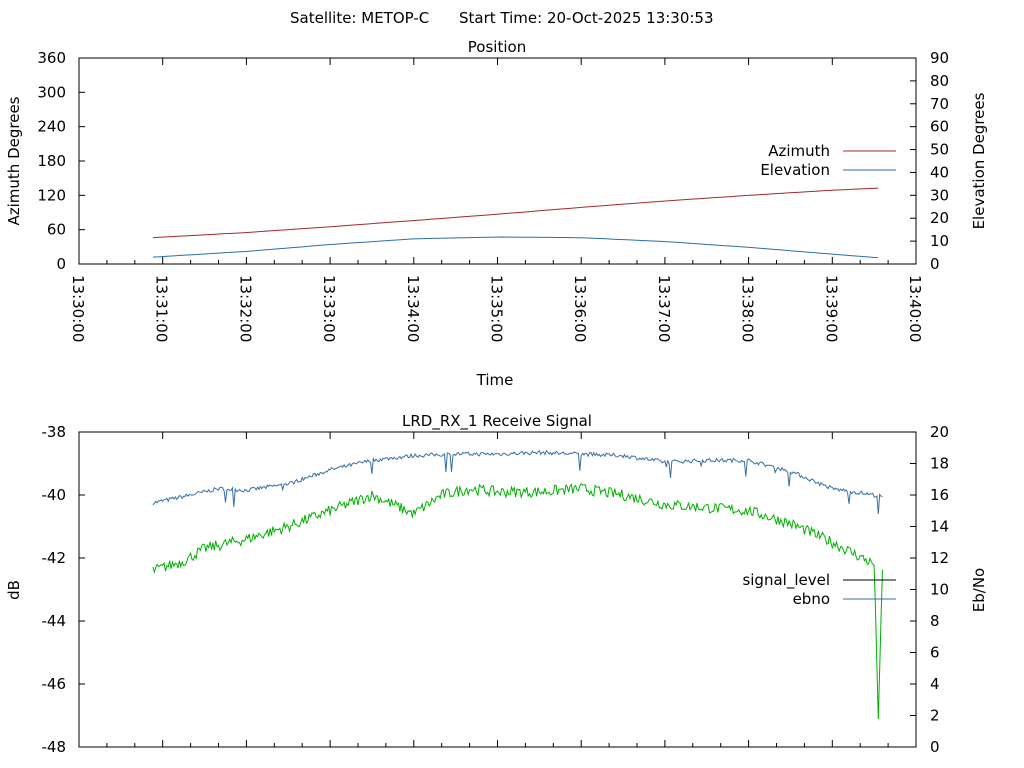 The width and height of the screenshot is (1024, 768). What do you see at coordinates (935, 684) in the screenshot?
I see `receive-signal-y2tick-label: 4` at bounding box center [935, 684].